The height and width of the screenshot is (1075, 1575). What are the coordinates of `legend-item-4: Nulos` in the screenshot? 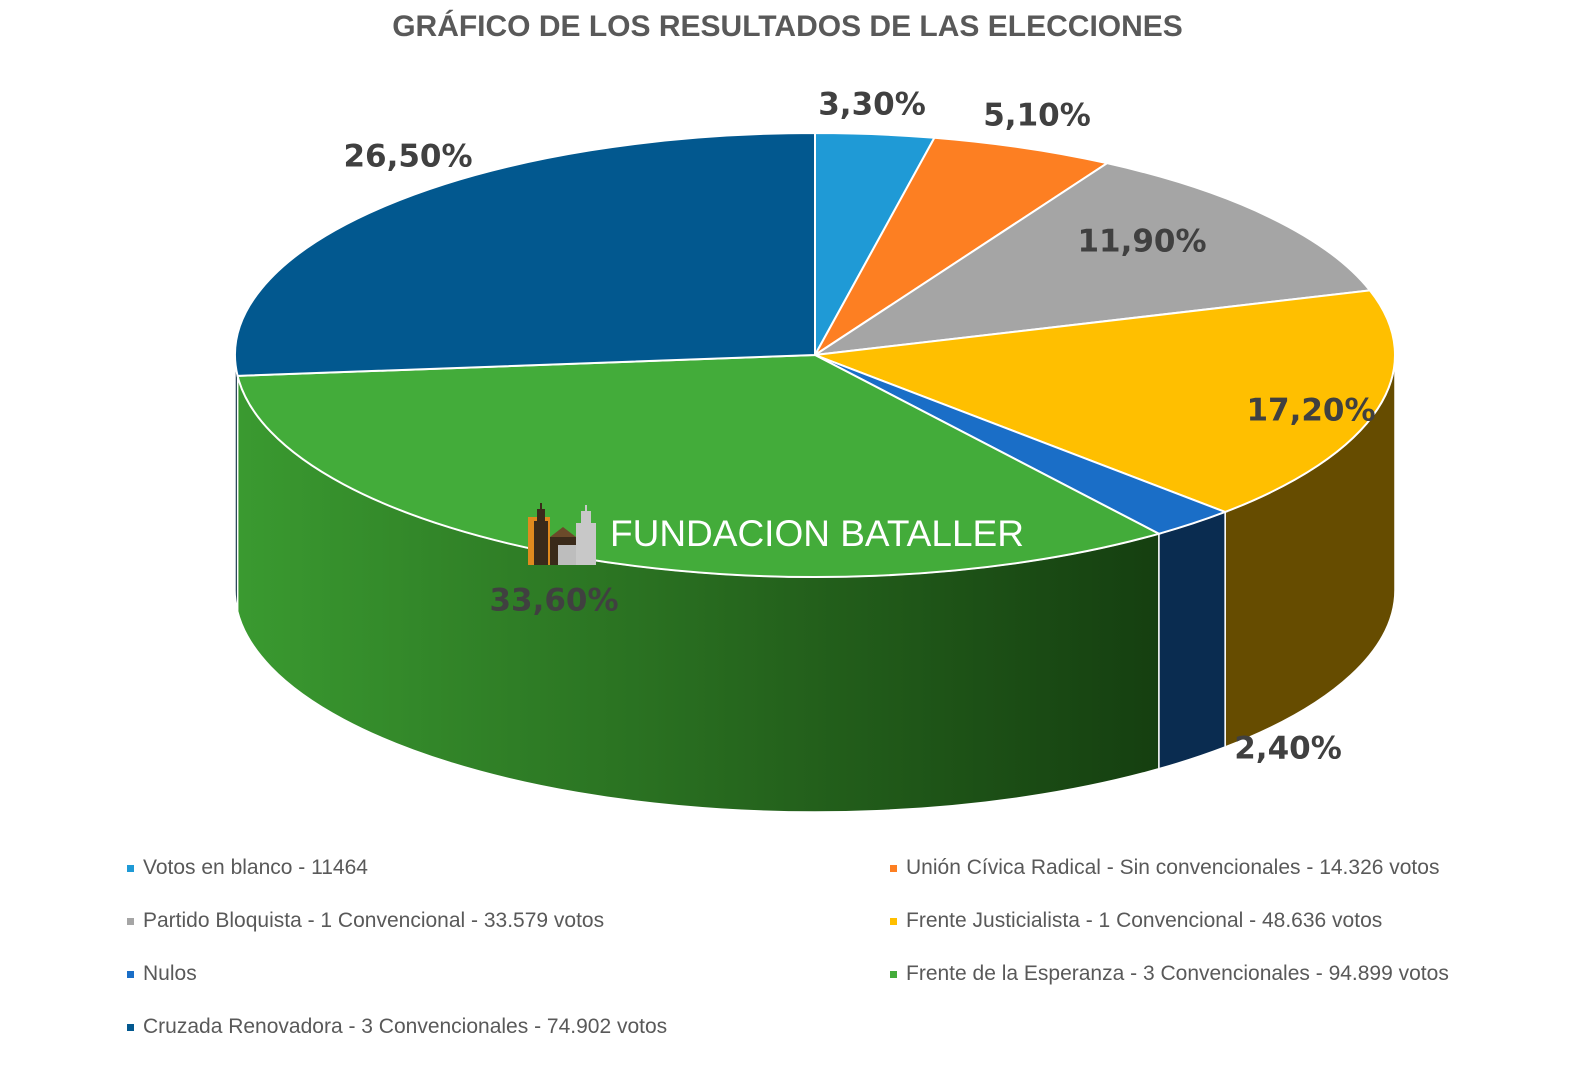 It's located at (162, 974).